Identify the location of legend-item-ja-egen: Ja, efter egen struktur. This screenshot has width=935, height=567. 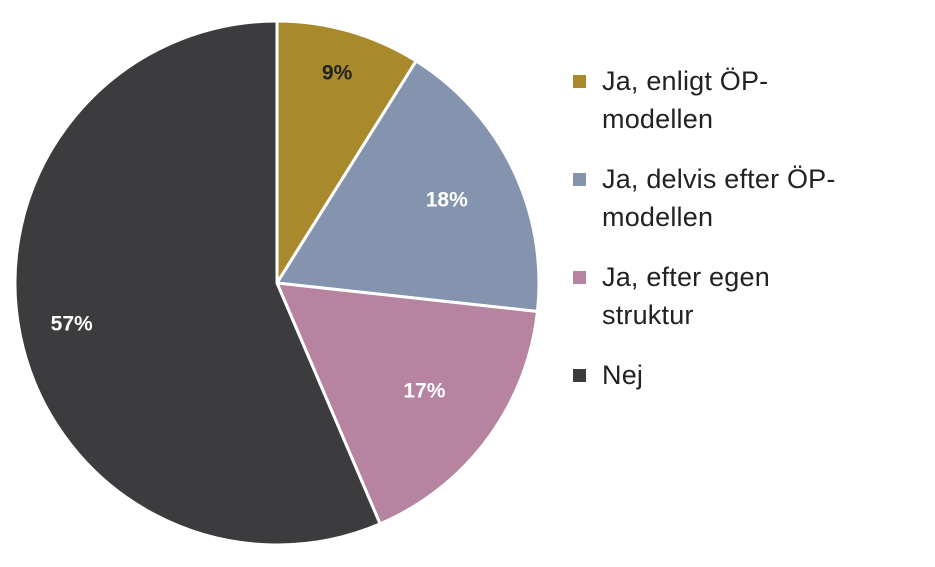
(748, 296).